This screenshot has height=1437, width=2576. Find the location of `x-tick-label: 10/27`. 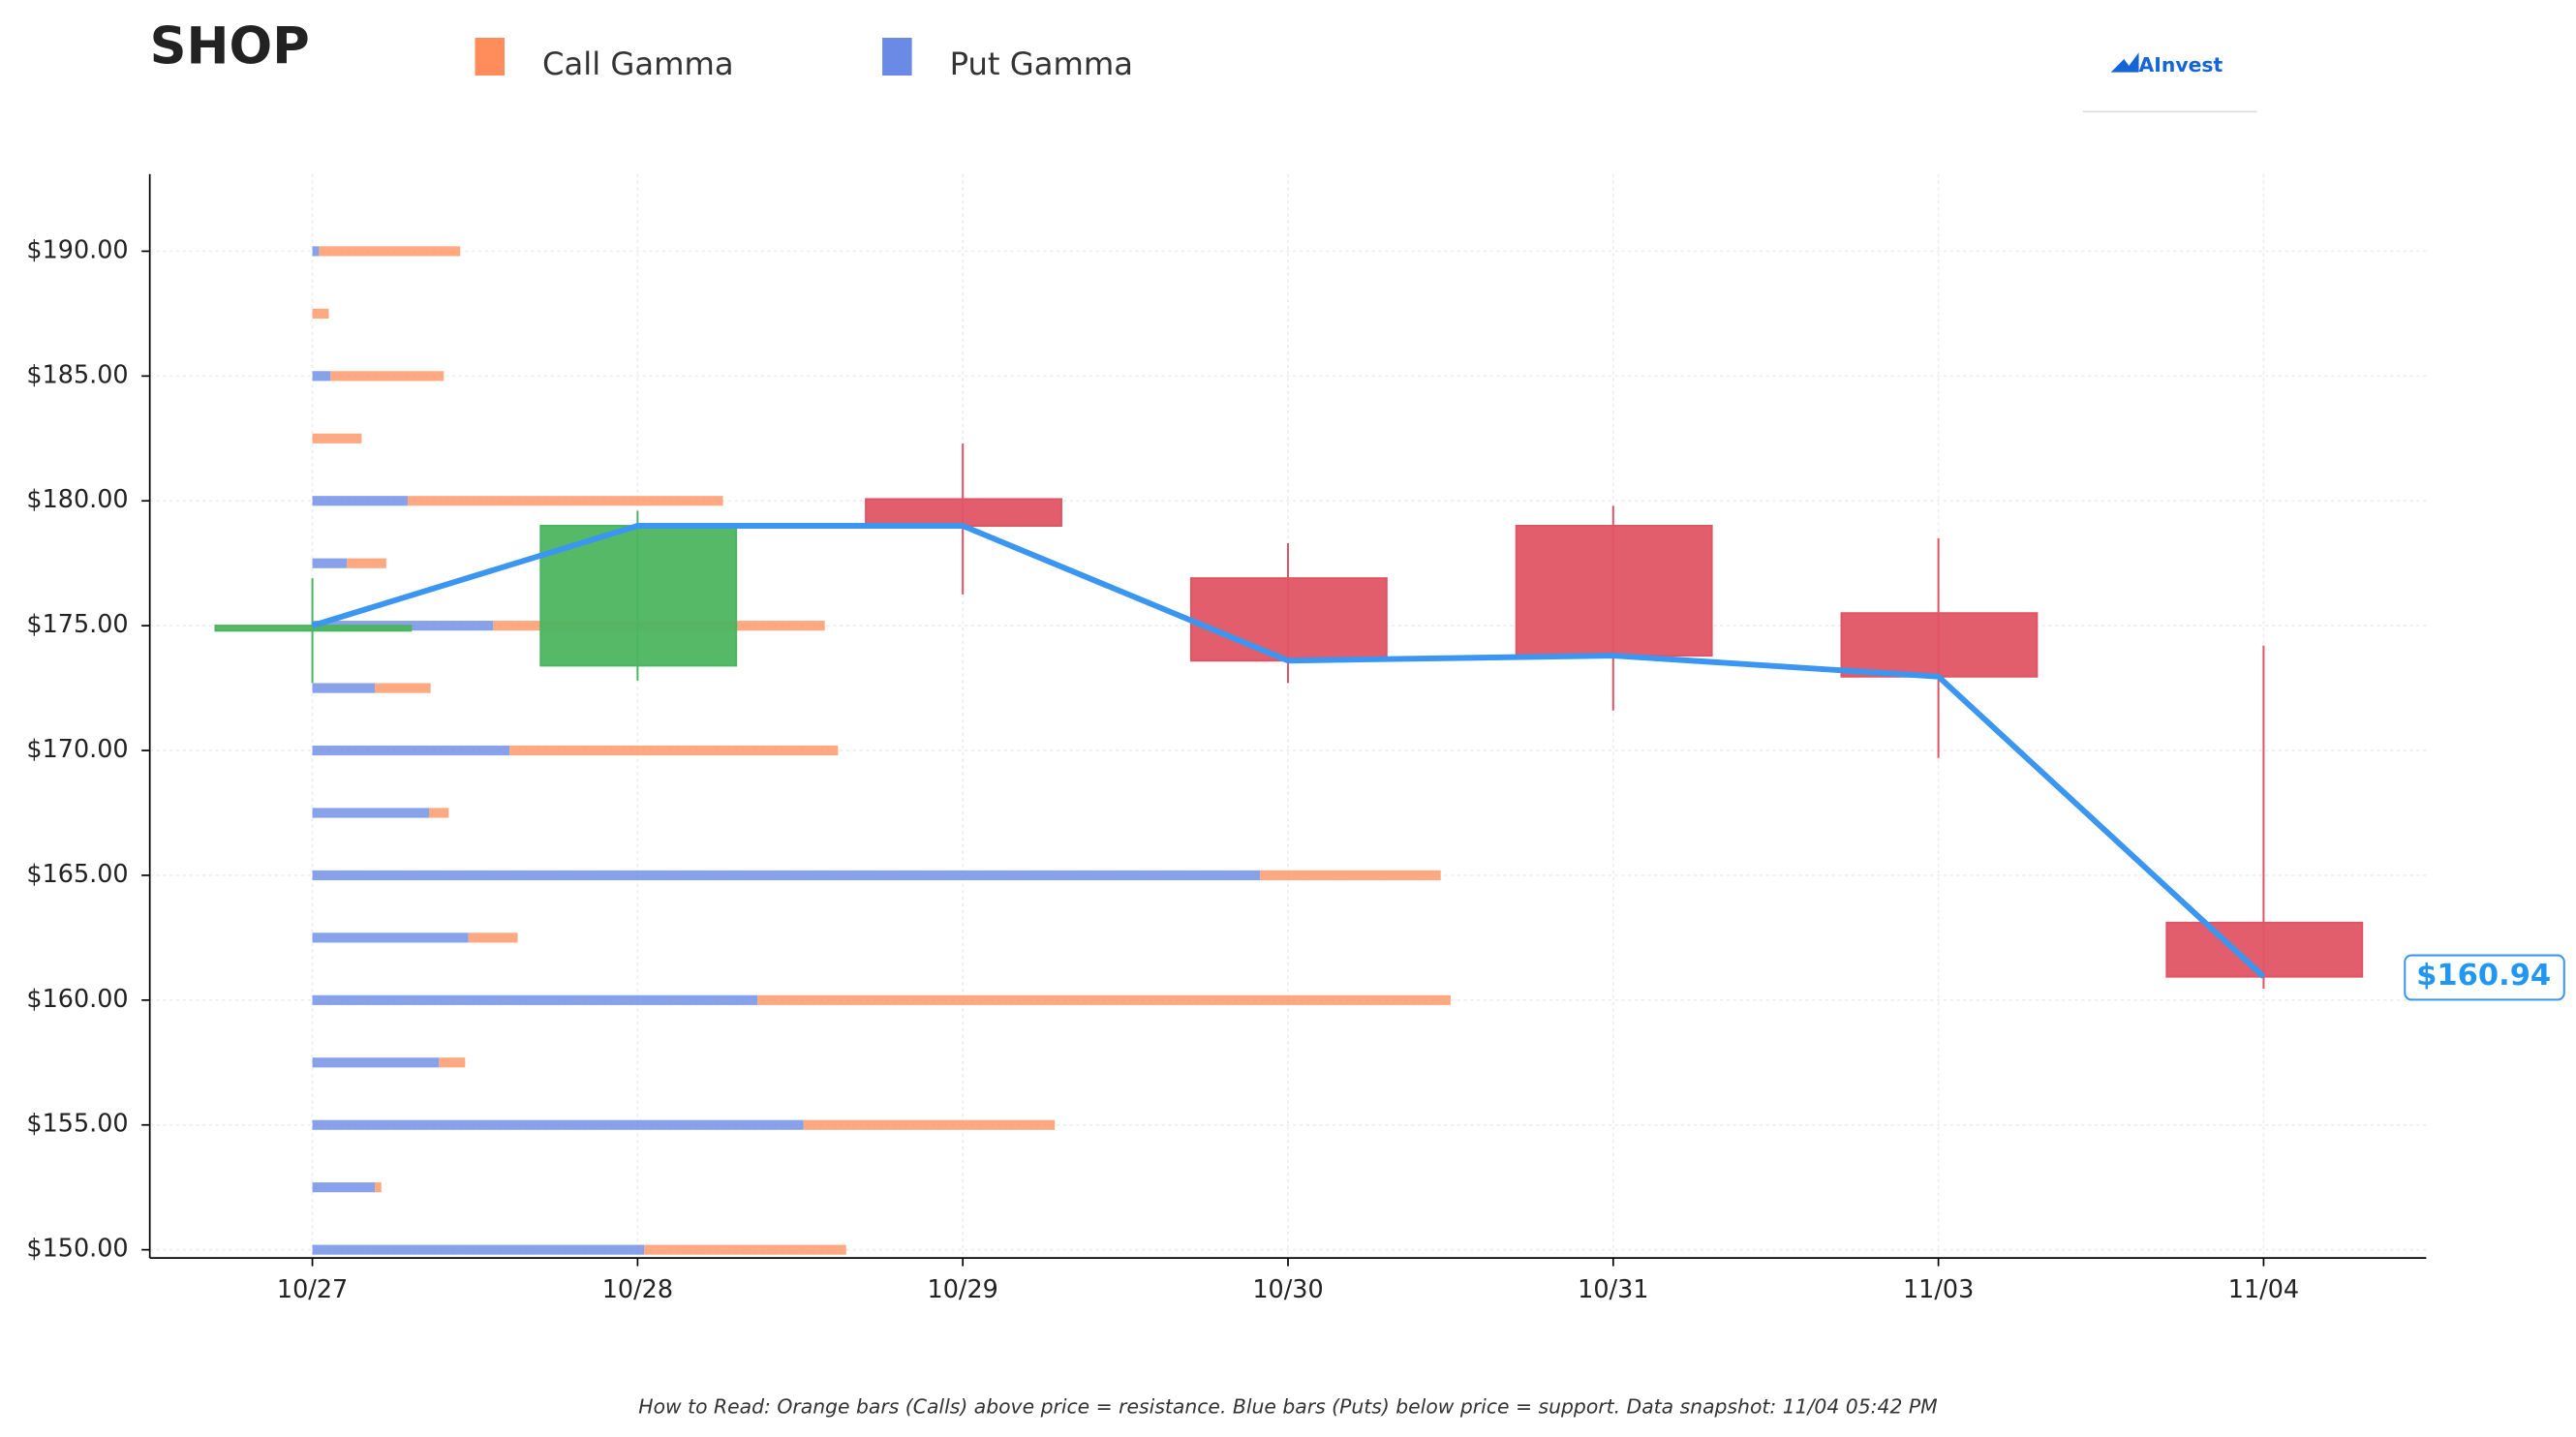

x-tick-label: 10/27 is located at coordinates (312, 1289).